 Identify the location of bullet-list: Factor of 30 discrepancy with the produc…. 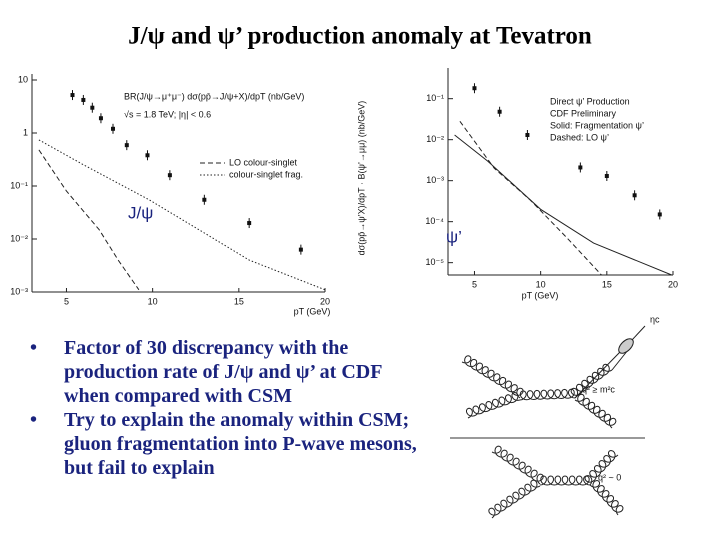
(228, 408).